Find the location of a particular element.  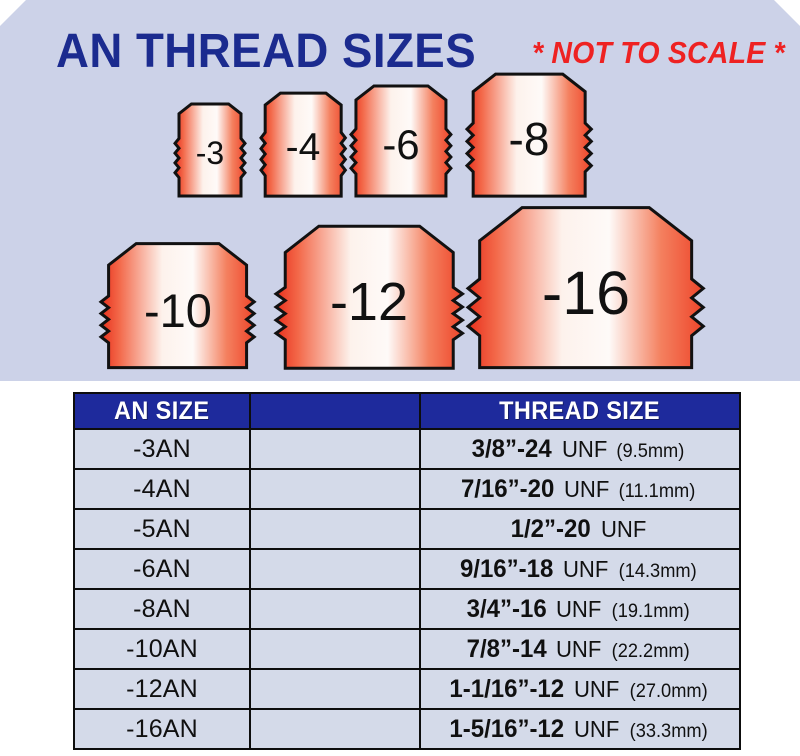

cell-an-size: -3AN is located at coordinates (162, 449).